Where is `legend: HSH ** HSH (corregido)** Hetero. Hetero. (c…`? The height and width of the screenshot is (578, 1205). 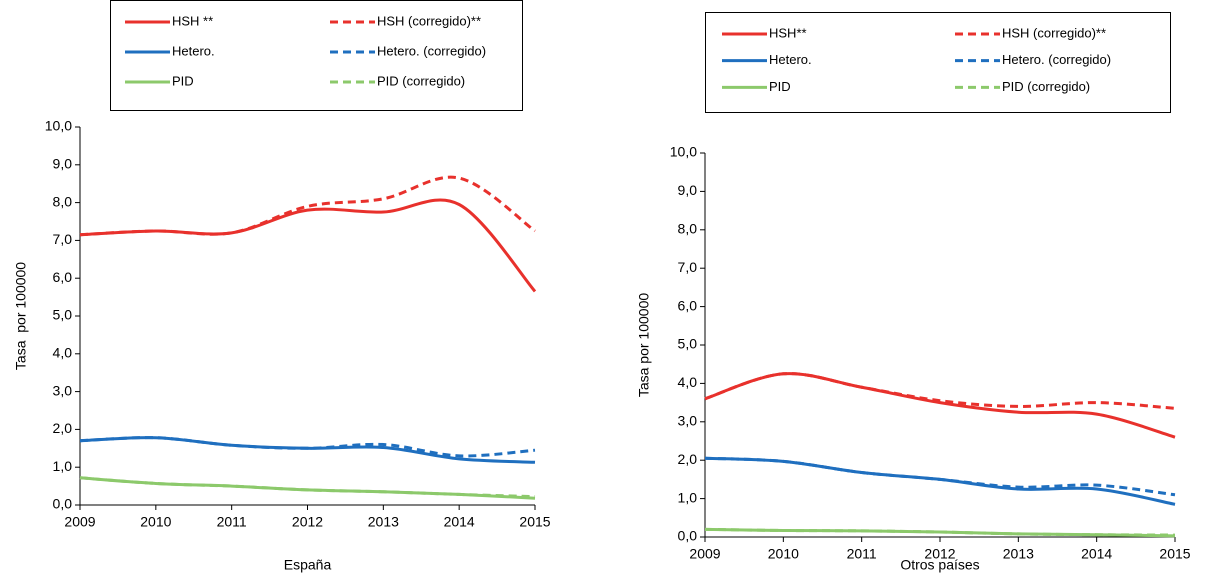
legend: HSH ** HSH (corregido)** Hetero. Hetero. (c… is located at coordinates (305, 50).